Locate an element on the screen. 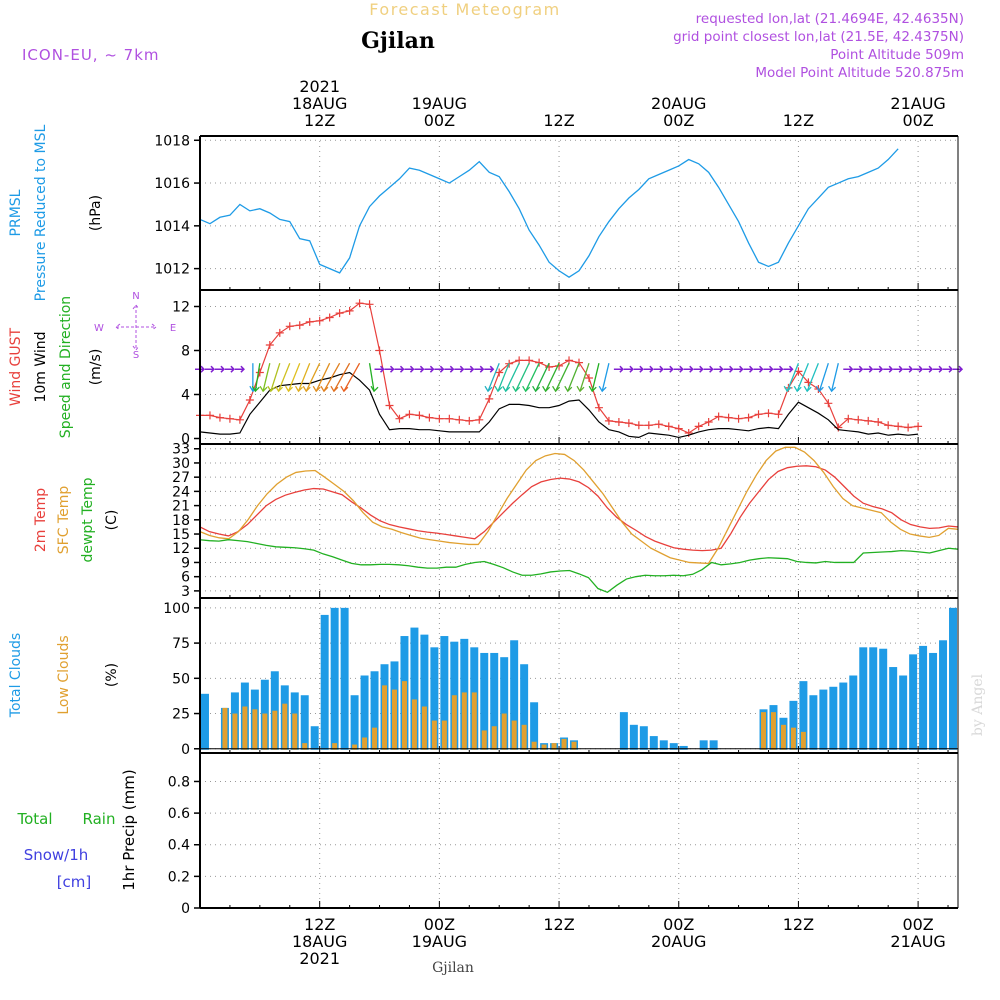 Image resolution: width=1000 pixels, height=1000 pixels. location-title: Gjilan is located at coordinates (398, 41).